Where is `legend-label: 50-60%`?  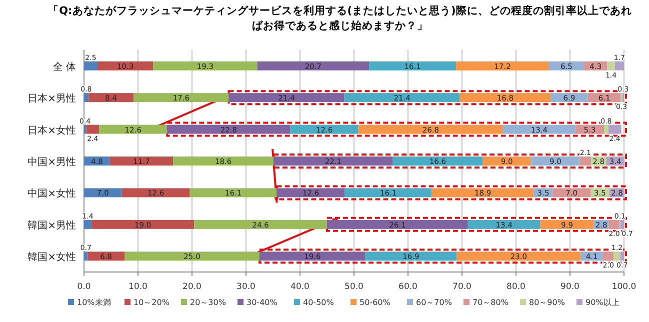
legend-label: 50-60% is located at coordinates (375, 302).